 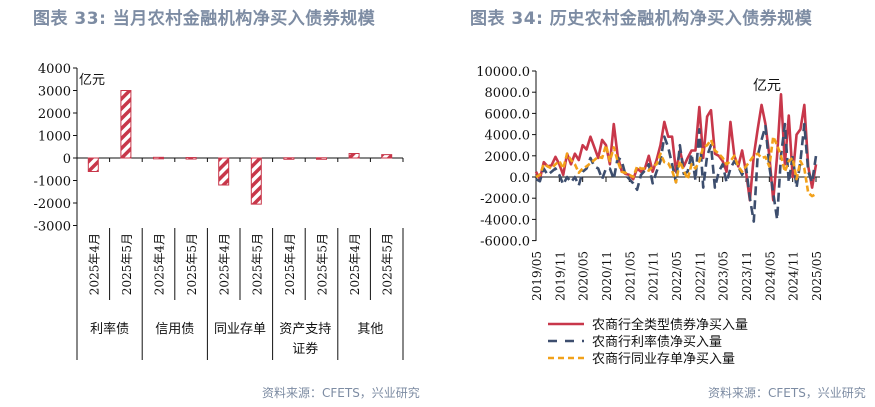 What do you see at coordinates (54, 69) in the screenshot?
I see `left-y-tick-label: 4000` at bounding box center [54, 69].